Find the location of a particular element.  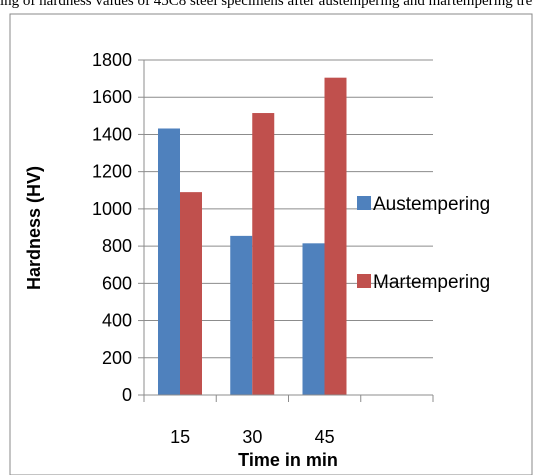

y-tick-label: 1000 is located at coordinates (112, 209).